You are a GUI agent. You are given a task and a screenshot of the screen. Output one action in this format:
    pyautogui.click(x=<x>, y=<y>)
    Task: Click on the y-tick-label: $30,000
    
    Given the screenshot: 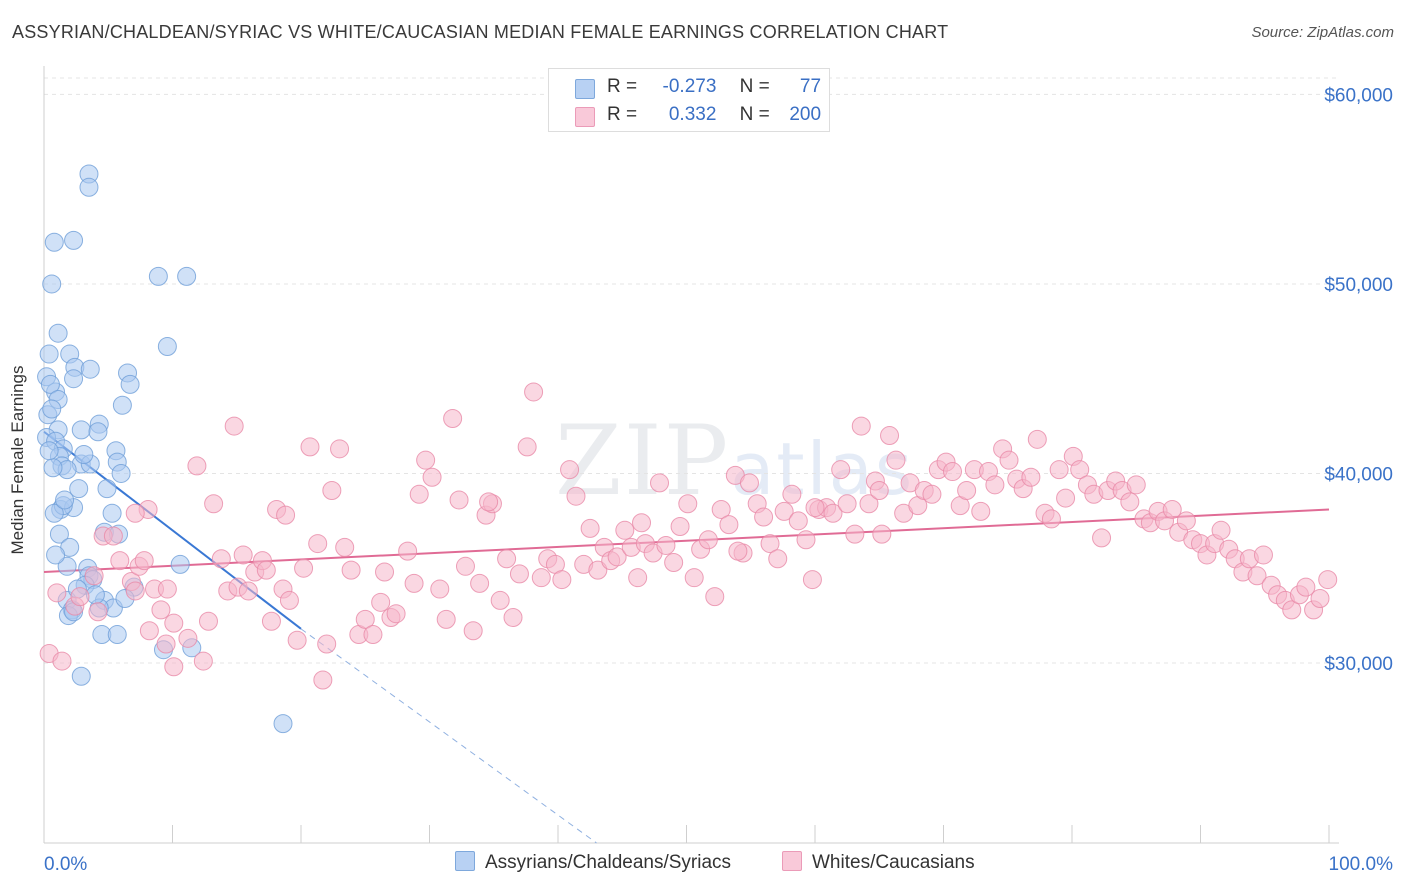 What is the action you would take?
    pyautogui.click(x=1358, y=664)
    